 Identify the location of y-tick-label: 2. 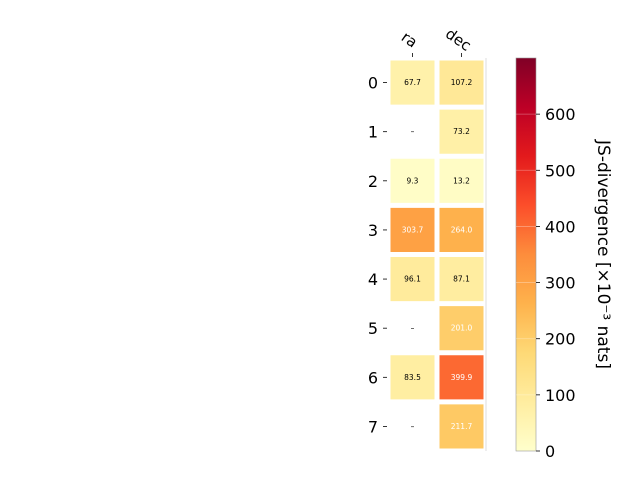
(373, 181).